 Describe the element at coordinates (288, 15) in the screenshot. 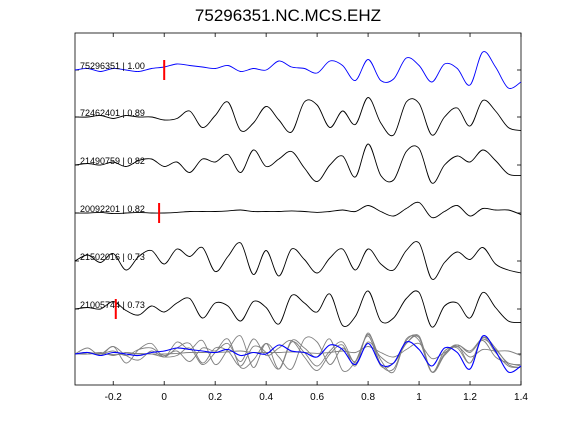

I see `chart-title: 75296351.NC.MCS.EHZ` at that location.